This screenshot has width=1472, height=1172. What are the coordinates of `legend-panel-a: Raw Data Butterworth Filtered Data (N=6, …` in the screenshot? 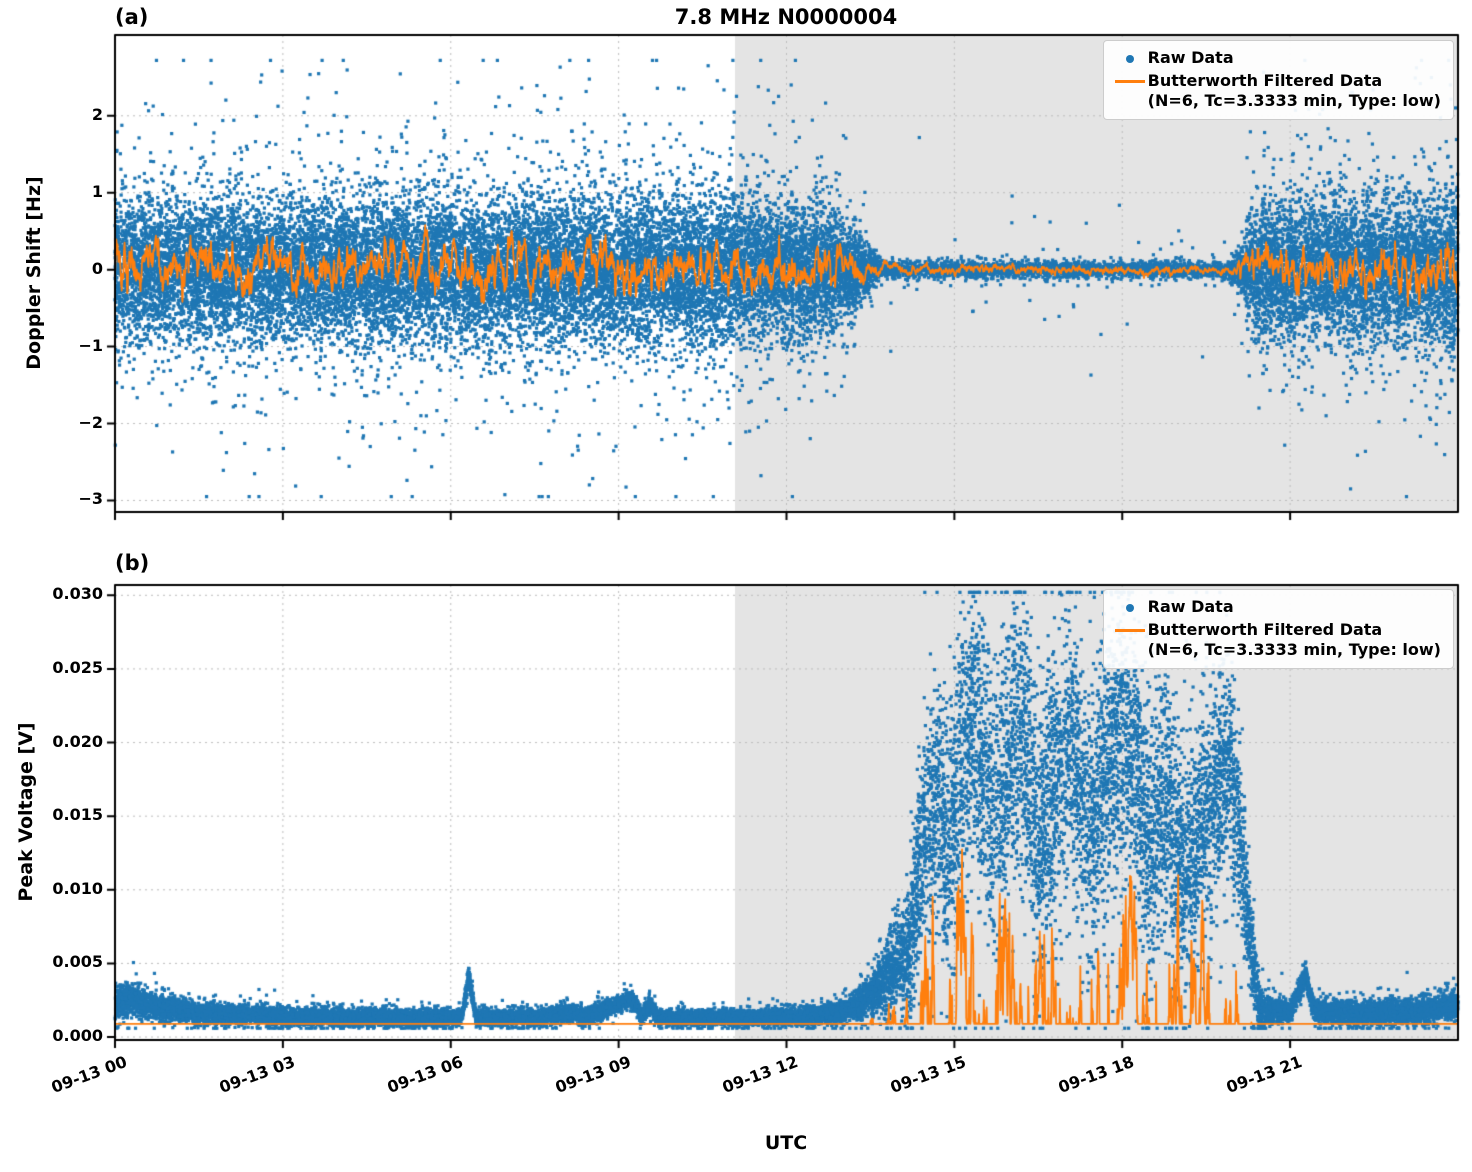 It's located at (1278, 80).